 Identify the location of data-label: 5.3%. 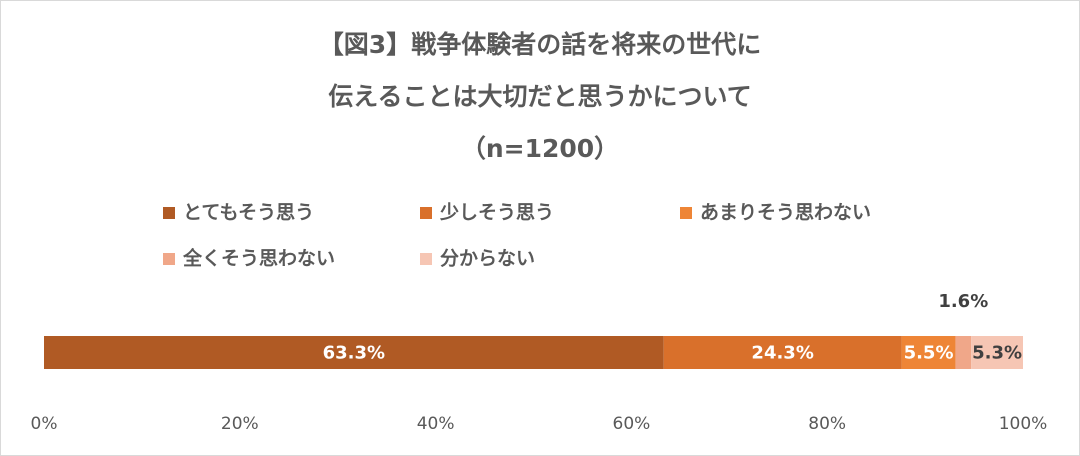
(997, 353).